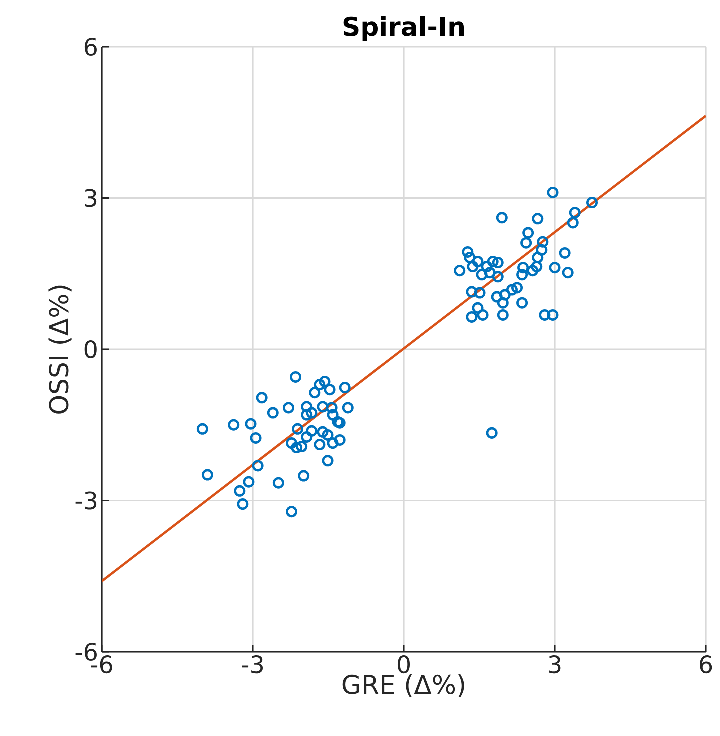 The image size is (720, 736). Describe the element at coordinates (91, 198) in the screenshot. I see `y-tick-label: 3` at that location.